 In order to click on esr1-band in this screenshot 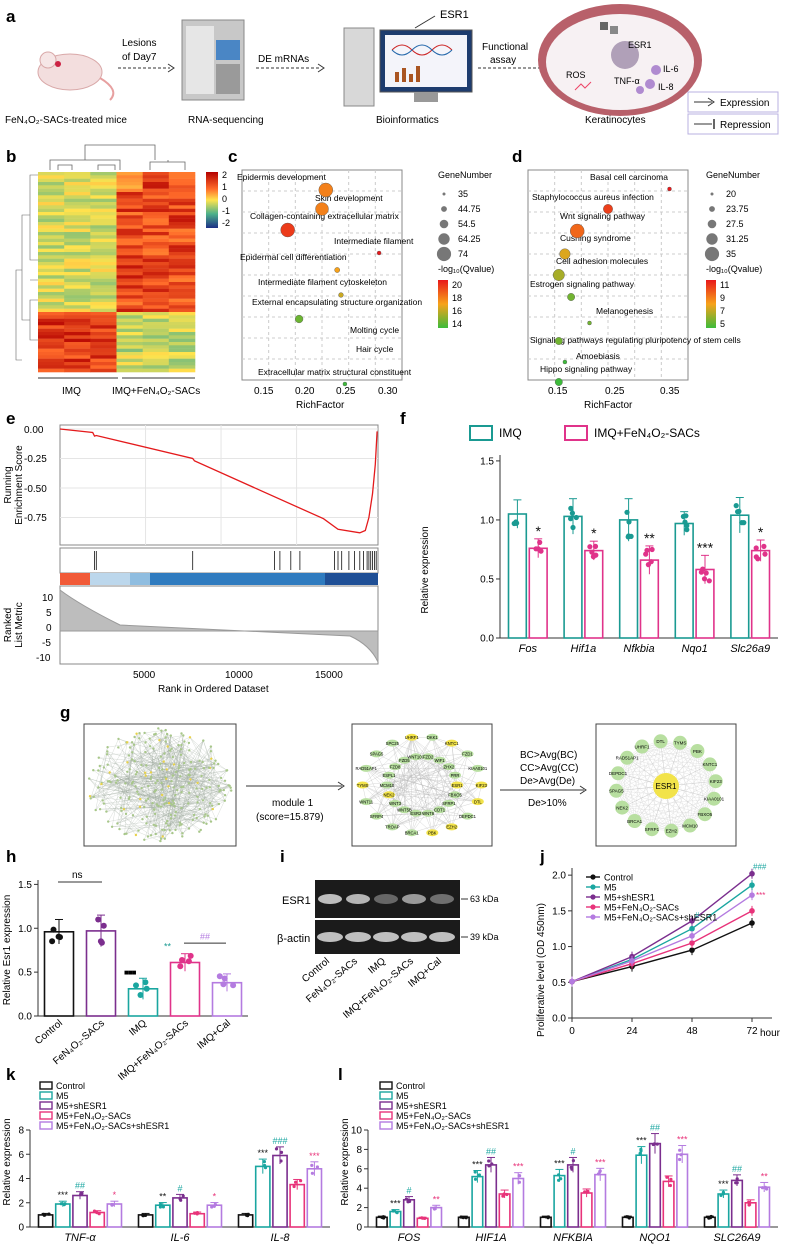, I will do `click(330, 899)`.